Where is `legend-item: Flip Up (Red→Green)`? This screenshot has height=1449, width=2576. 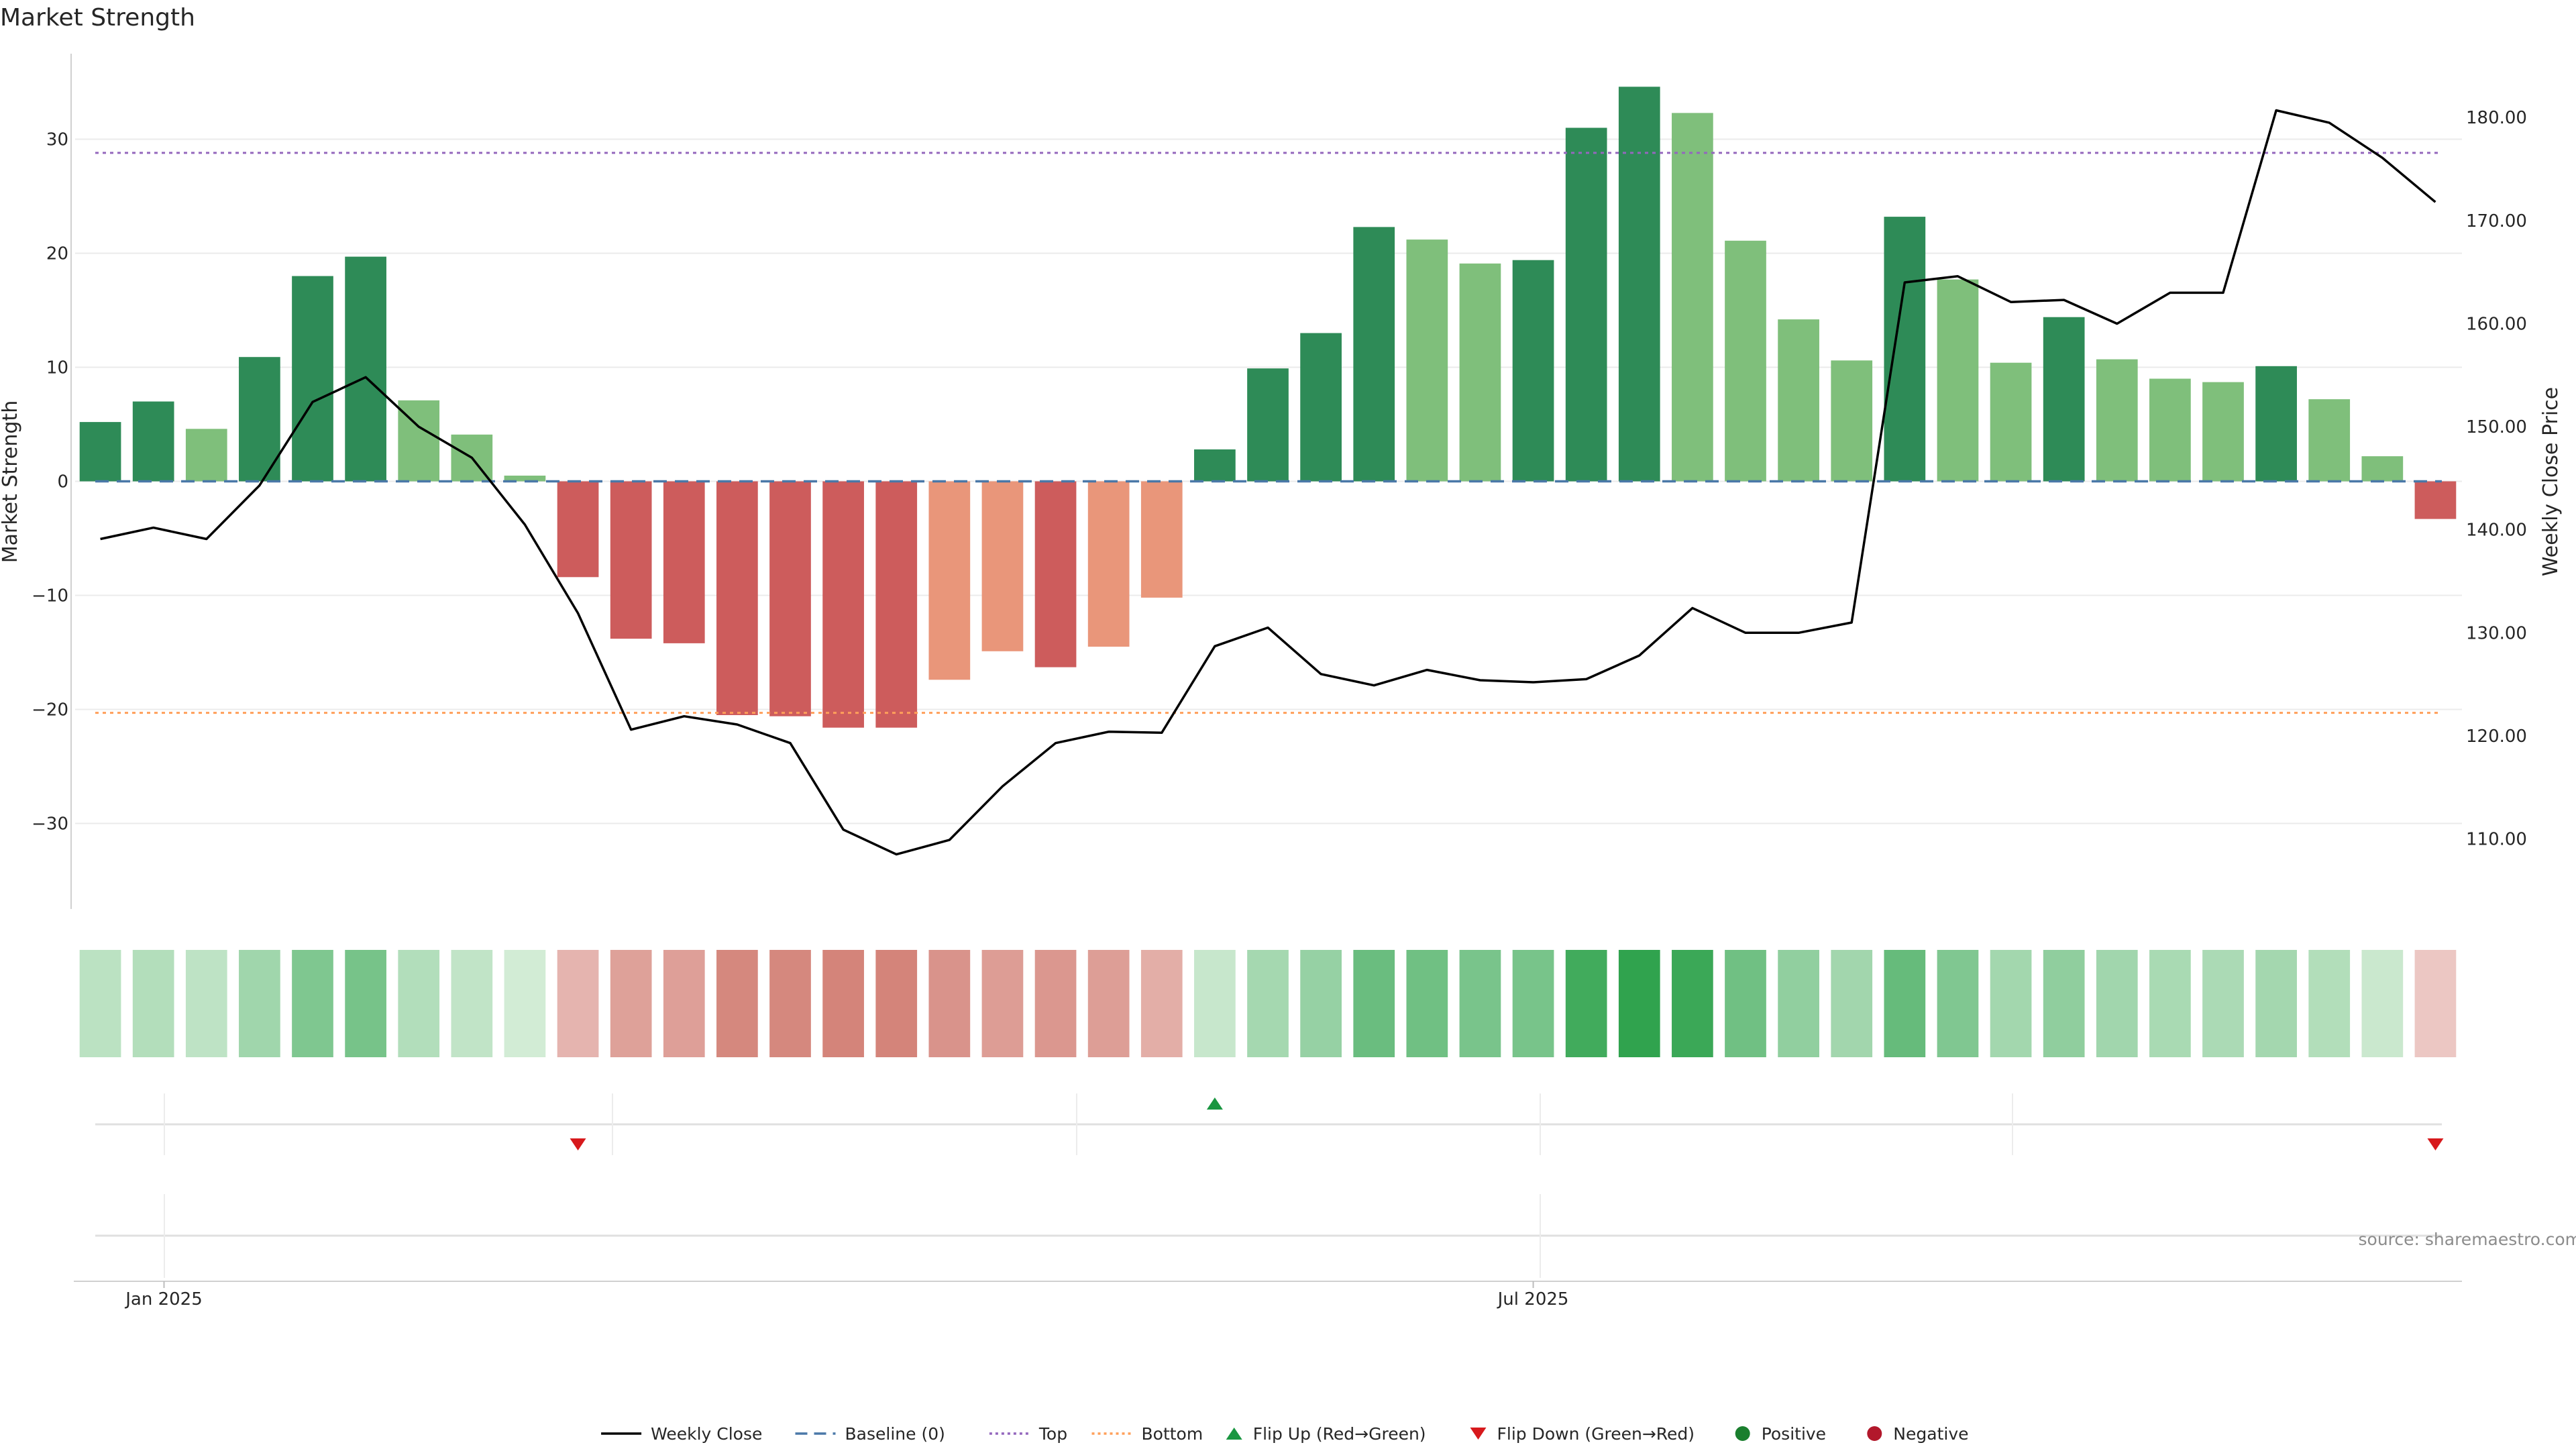
legend-item: Flip Up (Red→Green) is located at coordinates (1326, 1434).